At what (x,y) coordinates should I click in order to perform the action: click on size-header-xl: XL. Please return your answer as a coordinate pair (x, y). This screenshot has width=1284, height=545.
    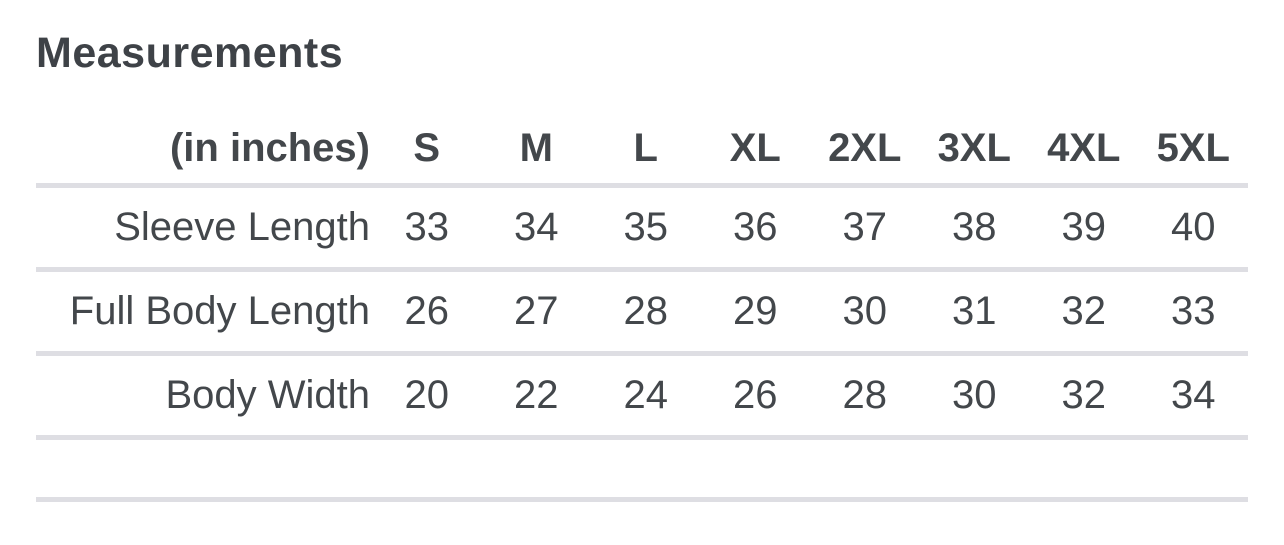
    Looking at the image, I should click on (755, 151).